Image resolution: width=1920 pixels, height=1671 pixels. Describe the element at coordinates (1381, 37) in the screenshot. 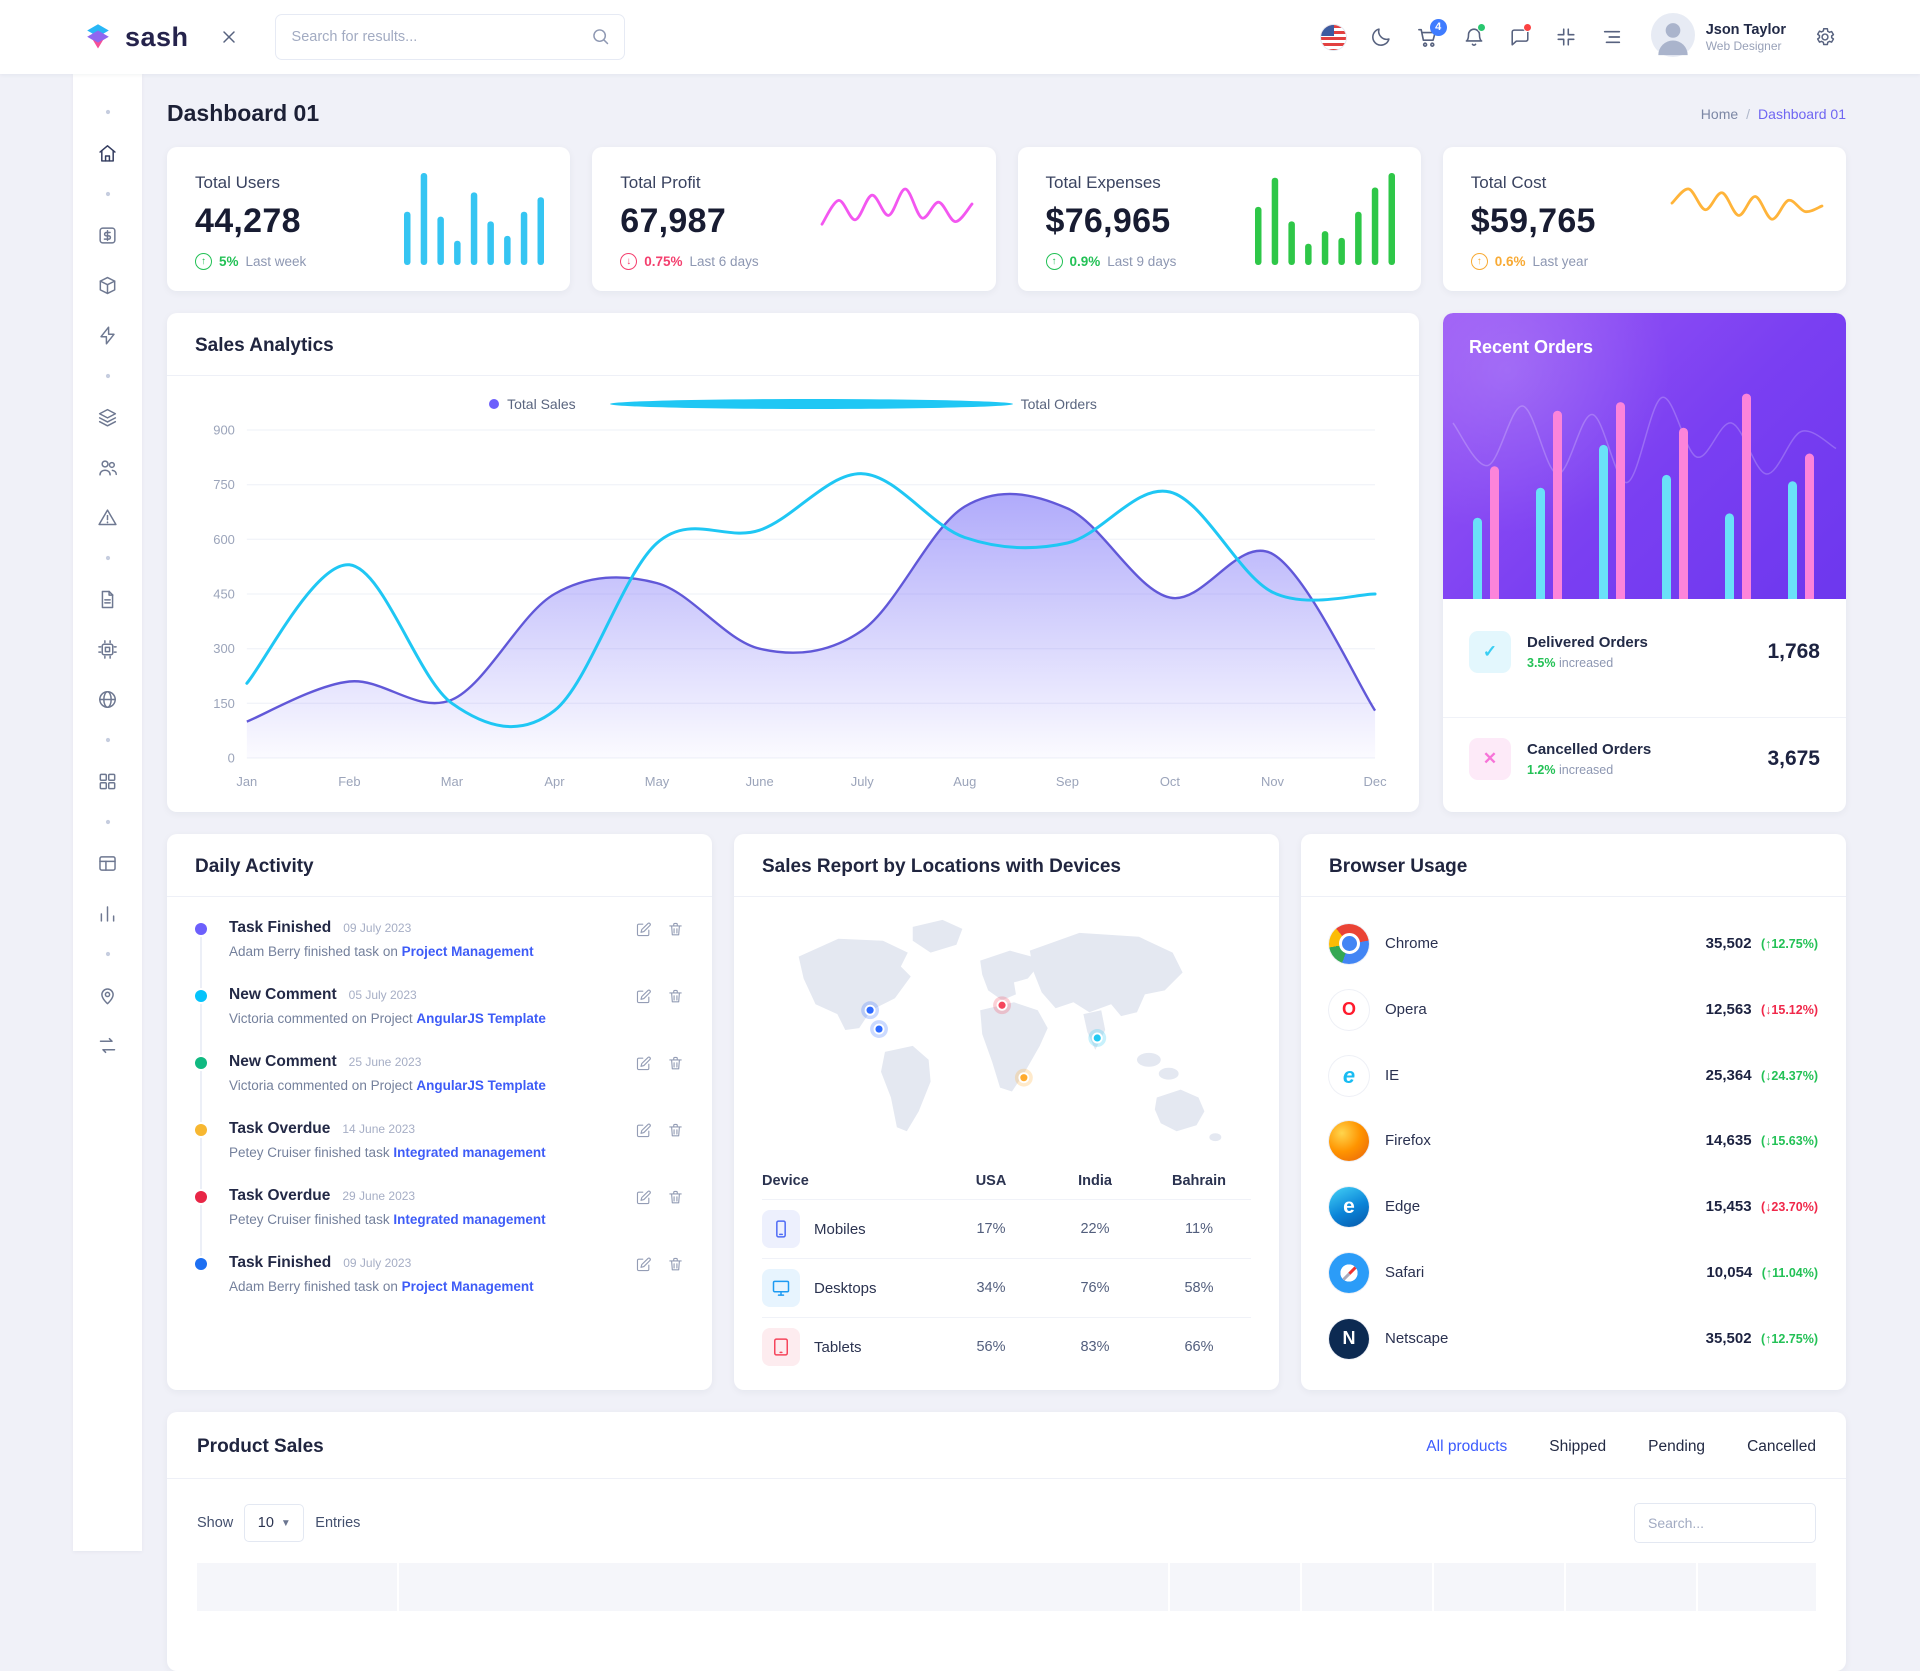

I see `dark-mode-moon-icon` at that location.